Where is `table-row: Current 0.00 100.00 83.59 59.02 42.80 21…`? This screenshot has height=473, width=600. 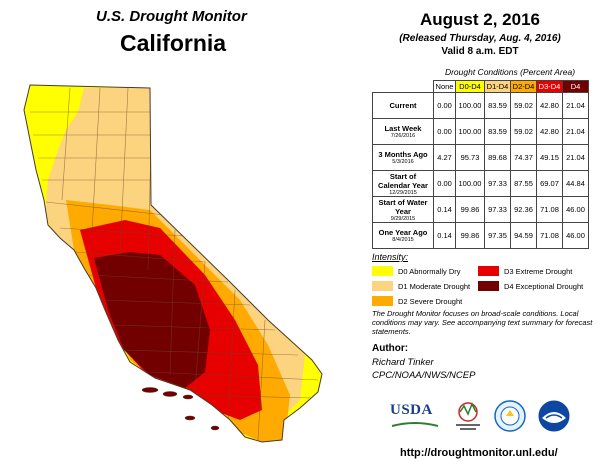
table-row: Current 0.00 100.00 83.59 59.02 42.80 21… is located at coordinates (480, 105).